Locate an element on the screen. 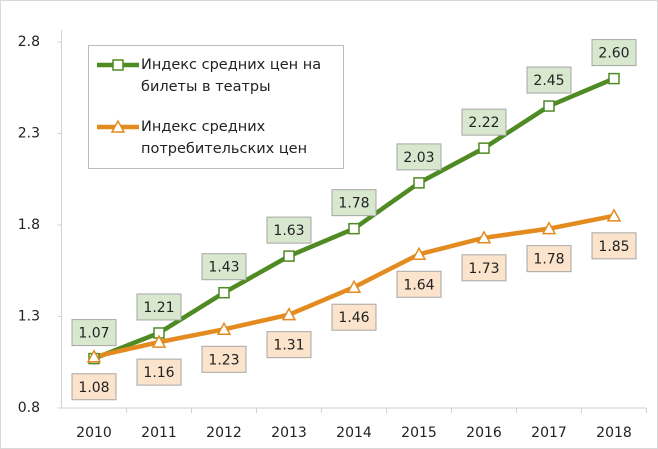 This screenshot has height=449, width=658. data-label: 2.03 is located at coordinates (418, 158).